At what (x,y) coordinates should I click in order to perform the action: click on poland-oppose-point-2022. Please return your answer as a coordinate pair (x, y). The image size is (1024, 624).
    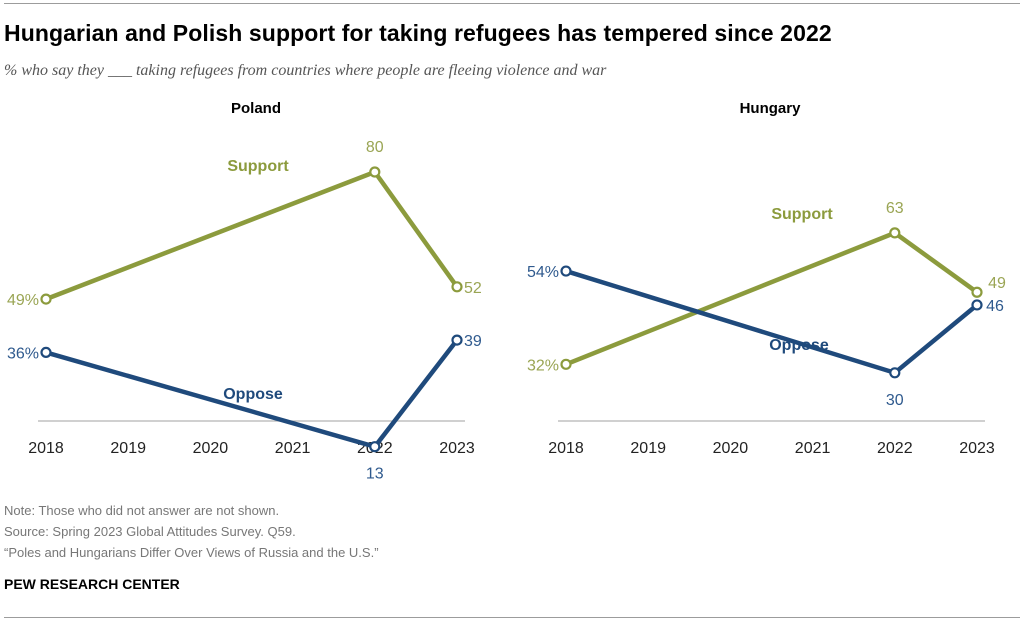
    Looking at the image, I should click on (375, 447).